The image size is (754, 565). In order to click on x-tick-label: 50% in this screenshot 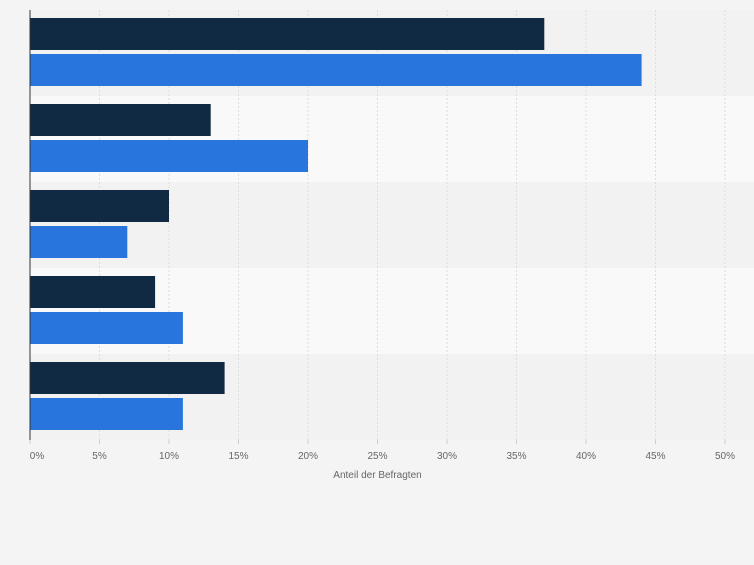, I will do `click(725, 456)`.